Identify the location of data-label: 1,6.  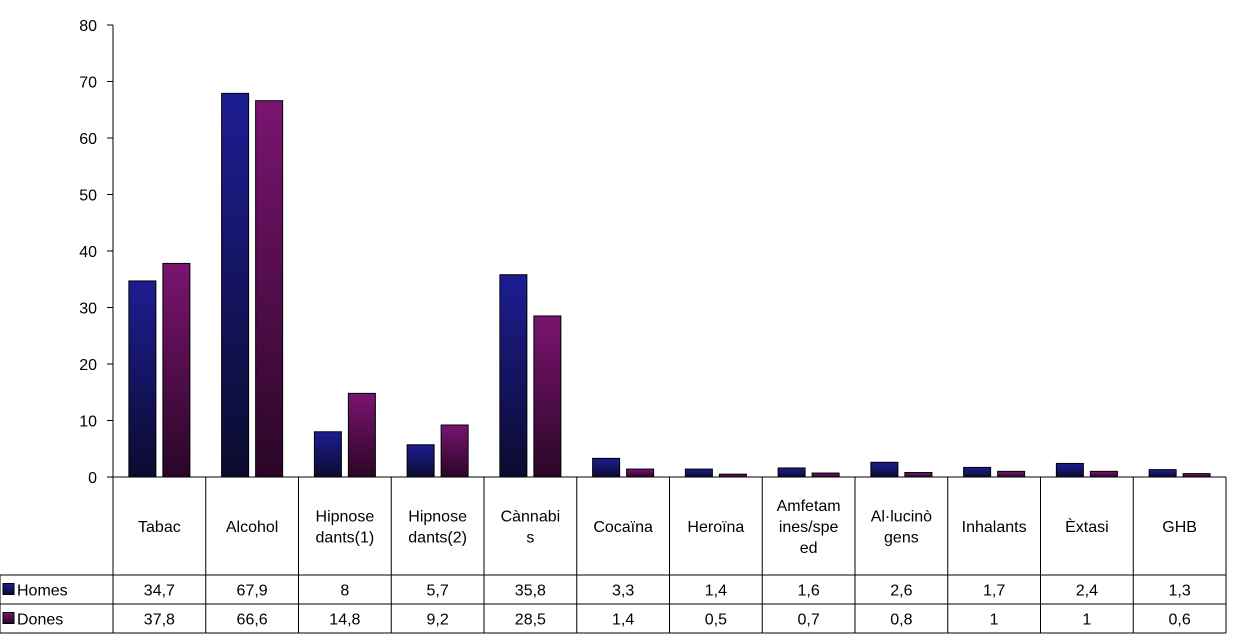
(809, 591).